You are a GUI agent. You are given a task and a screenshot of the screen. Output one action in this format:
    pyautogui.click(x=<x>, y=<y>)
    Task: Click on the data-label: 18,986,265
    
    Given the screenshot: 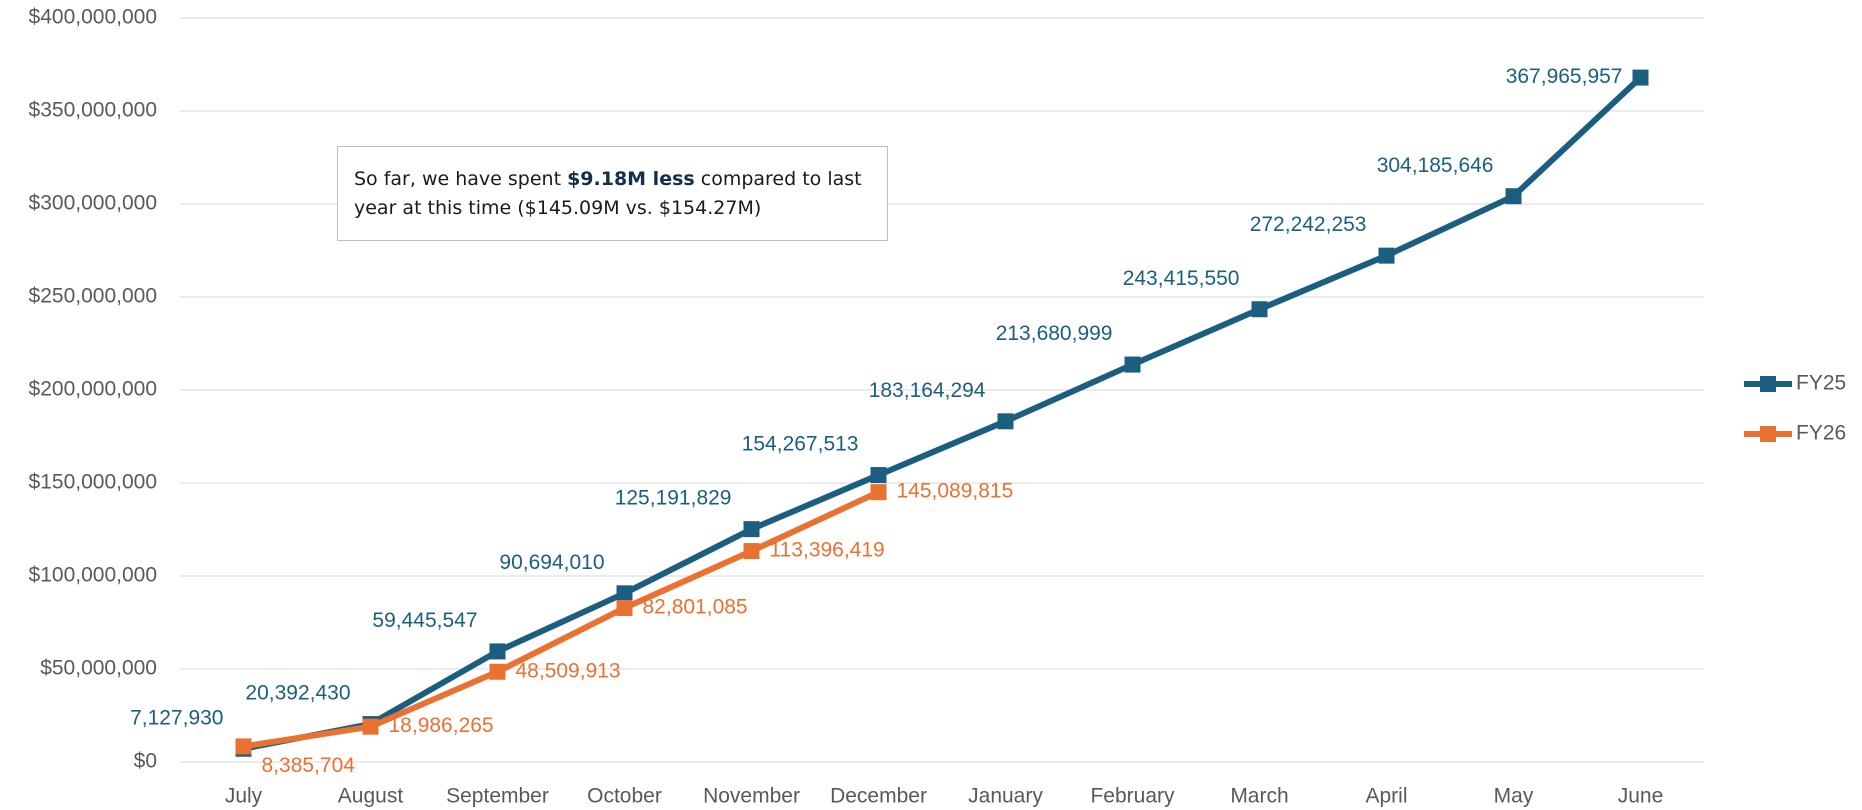 What is the action you would take?
    pyautogui.click(x=441, y=725)
    